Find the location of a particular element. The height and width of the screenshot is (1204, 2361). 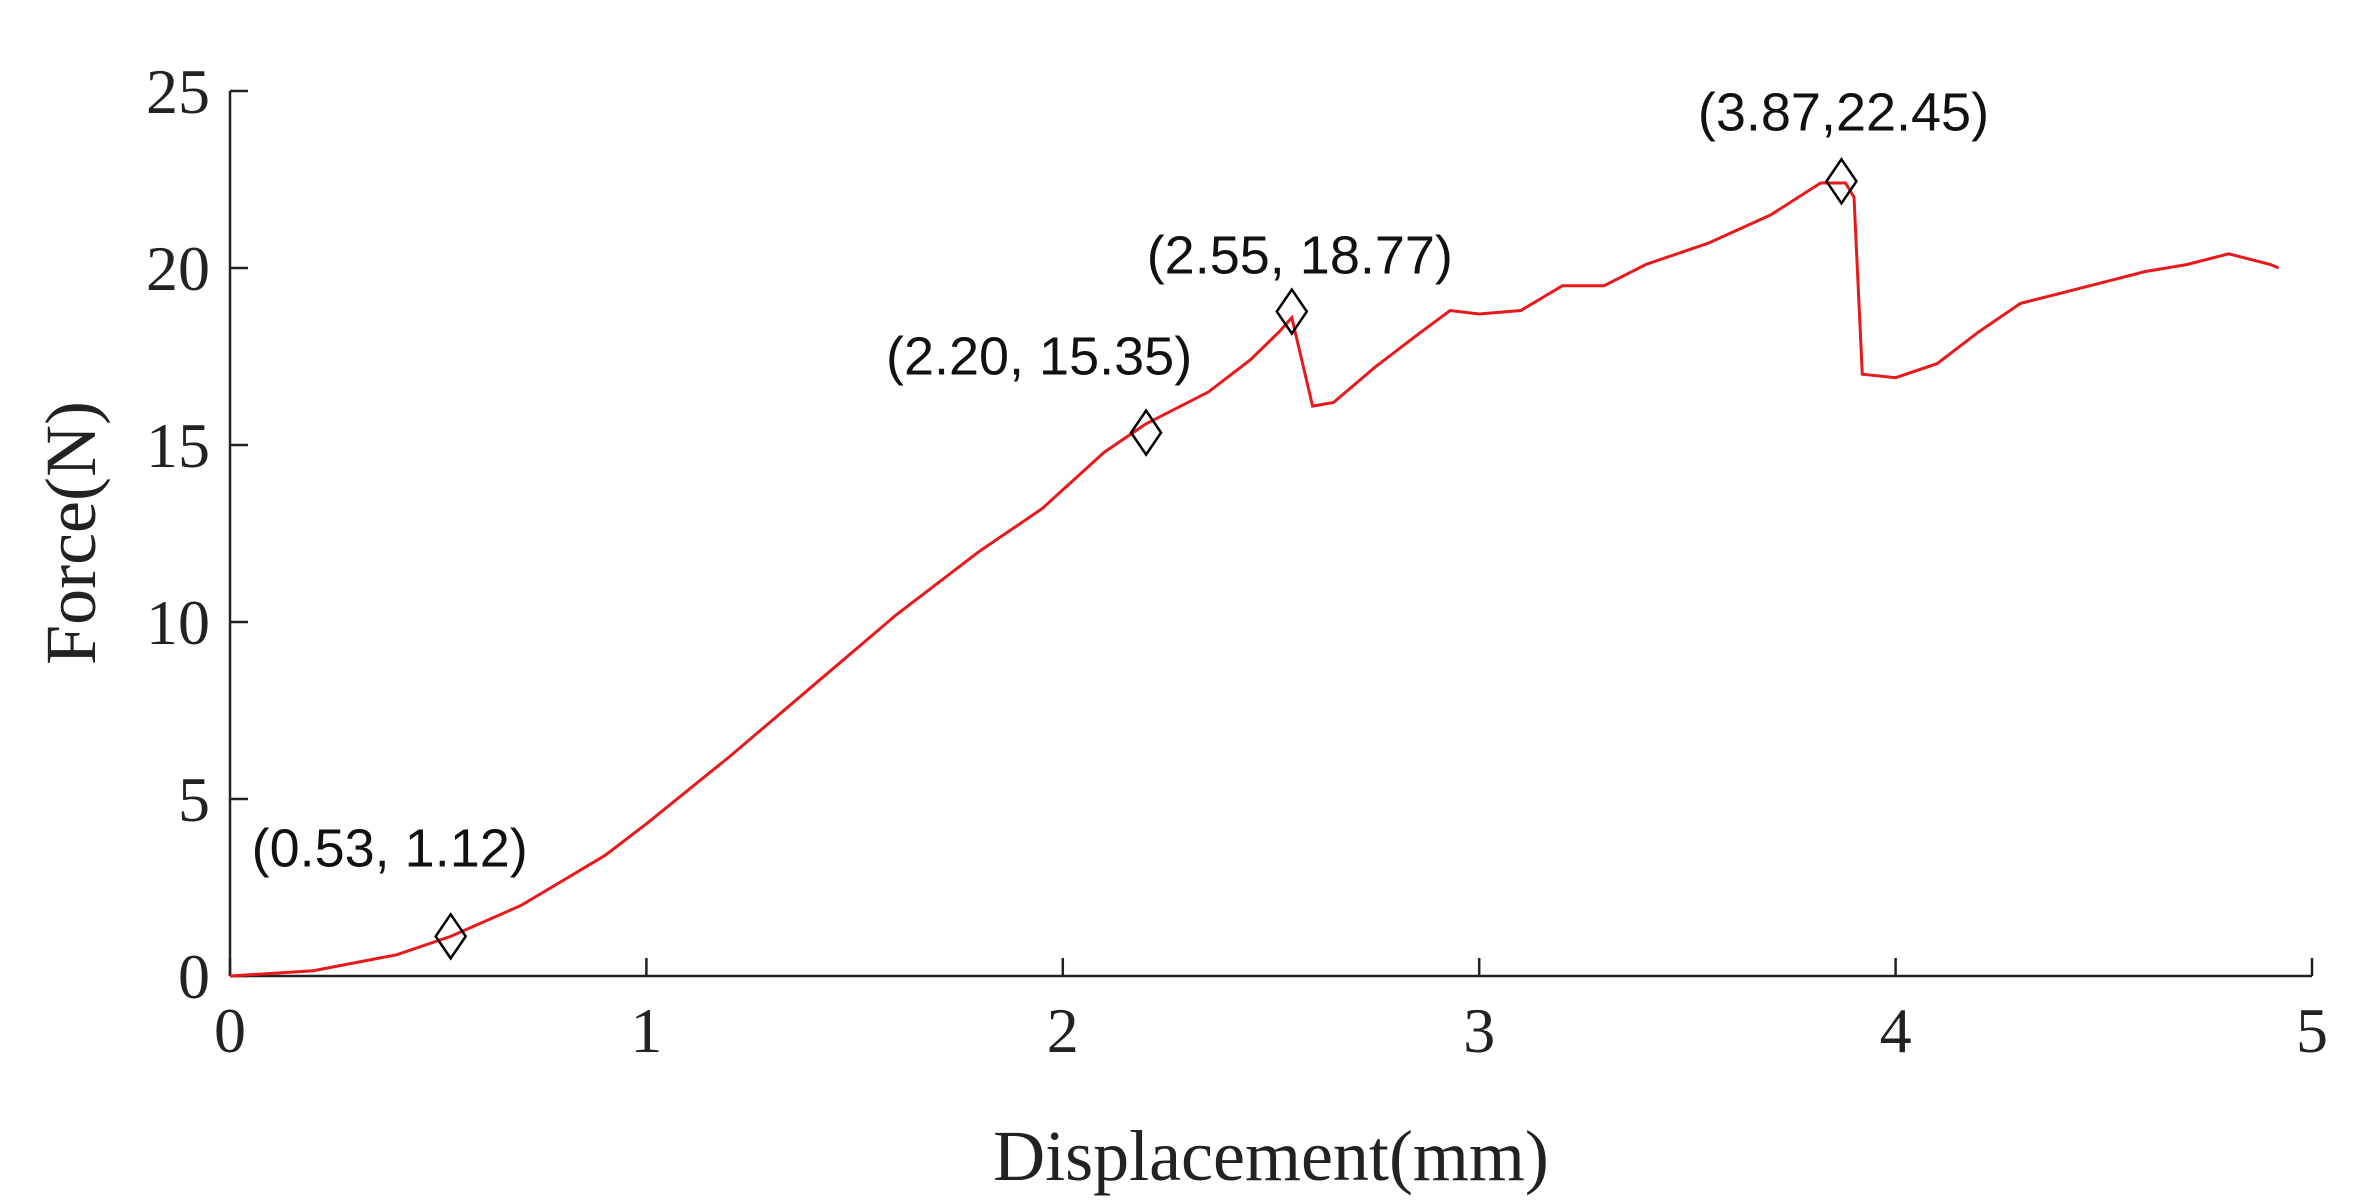

y-tick-label: 0 is located at coordinates (194, 976).